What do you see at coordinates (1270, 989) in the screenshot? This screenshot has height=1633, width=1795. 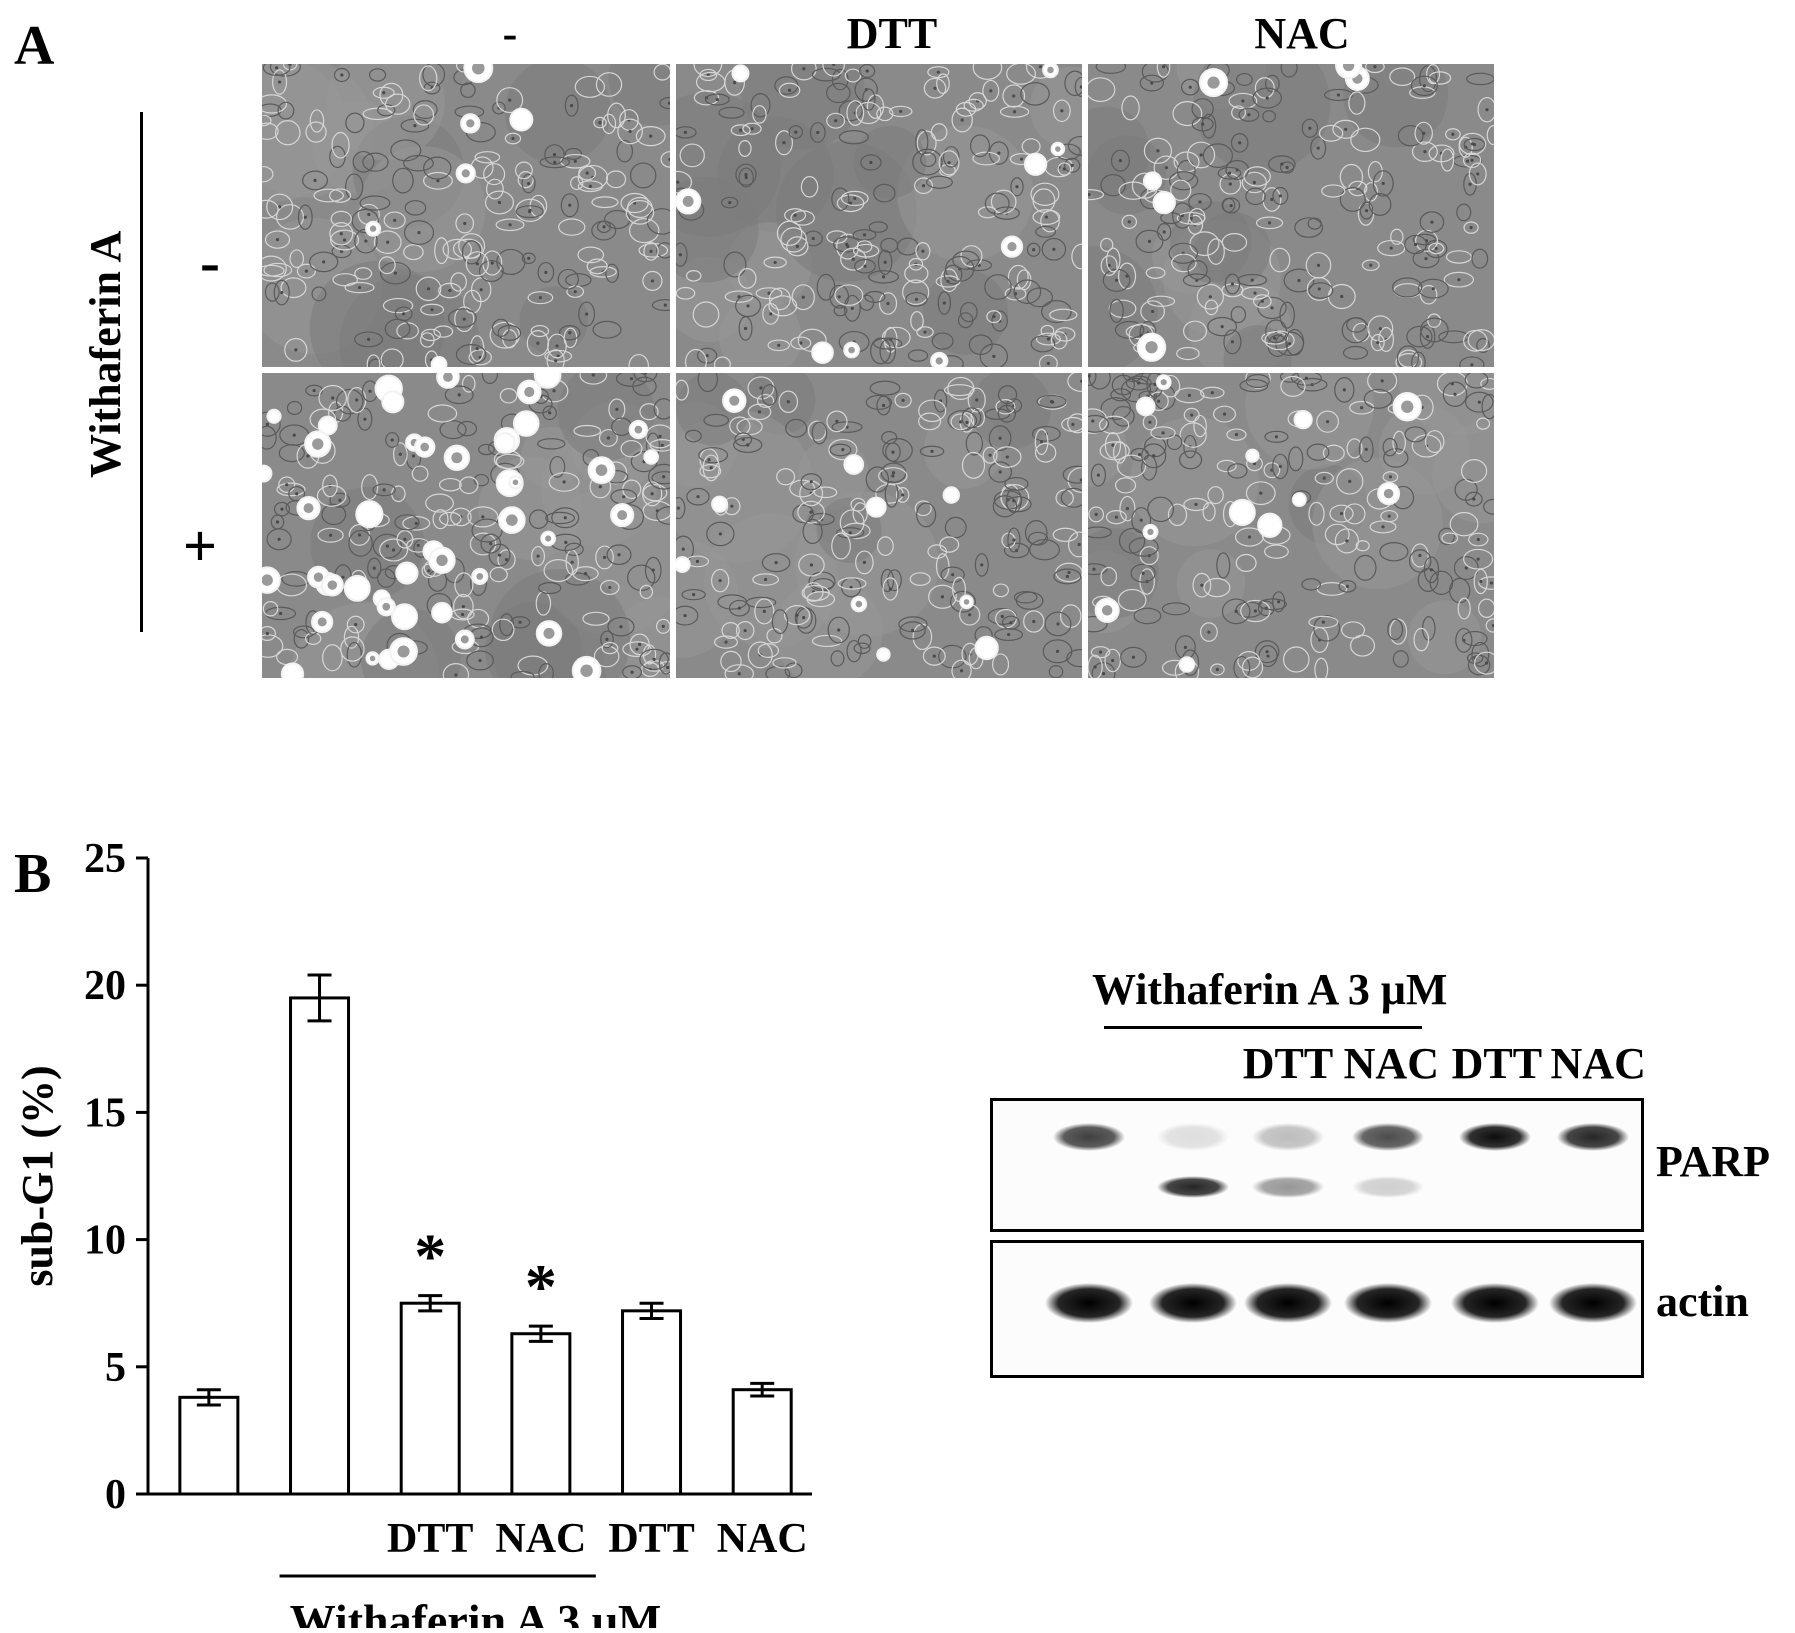 I see `blot-treatment-label: Withaferin A 3 μM` at bounding box center [1270, 989].